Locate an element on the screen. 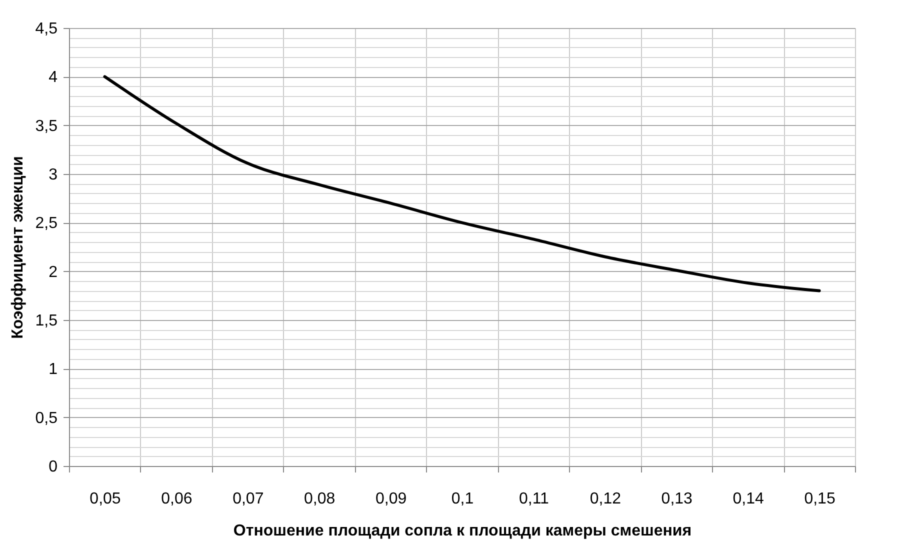  y-tick-label: 3,5 is located at coordinates (46, 126).